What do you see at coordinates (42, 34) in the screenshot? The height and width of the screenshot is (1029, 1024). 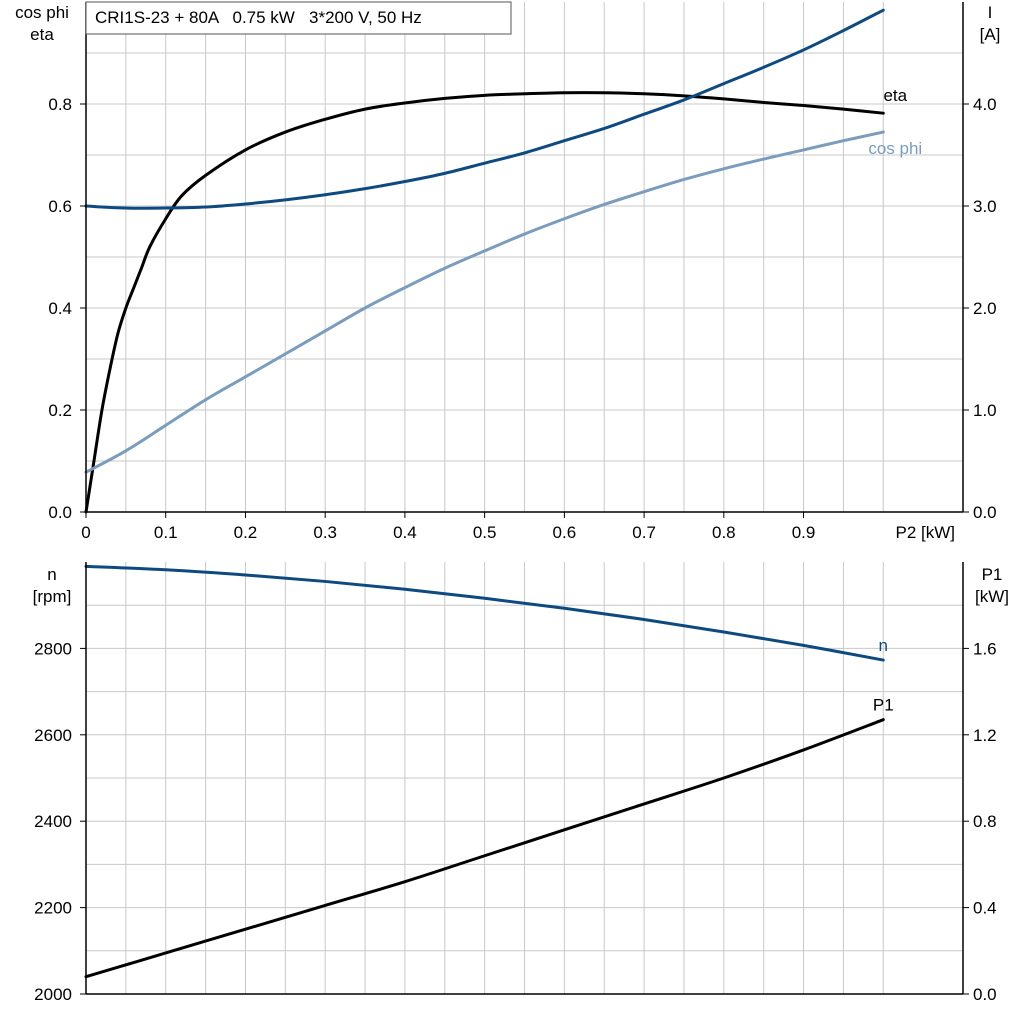 I see `left-y-axis-title: eta` at bounding box center [42, 34].